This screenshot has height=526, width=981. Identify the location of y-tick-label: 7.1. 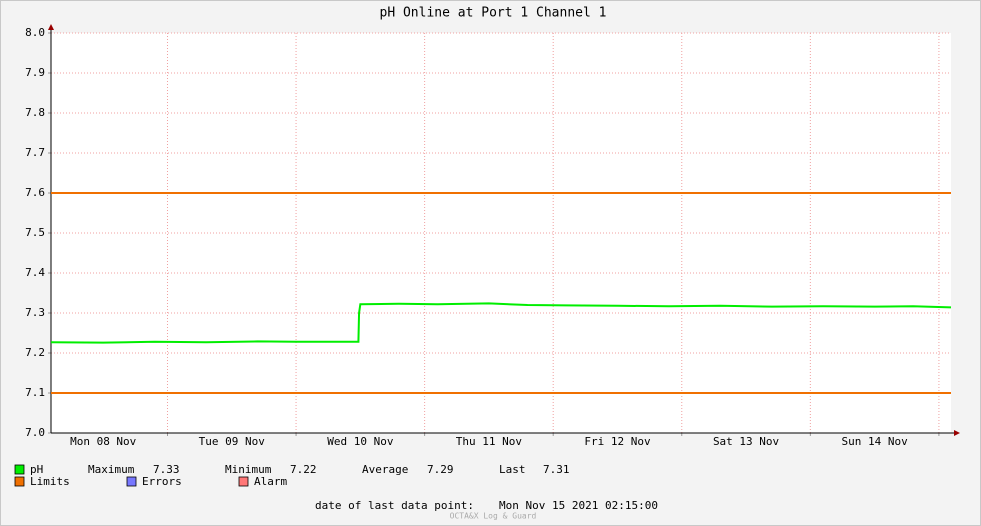
(35, 392).